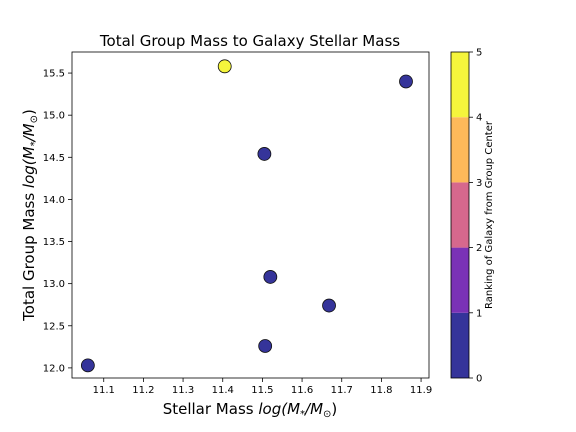 Image resolution: width=576 pixels, height=432 pixels. What do you see at coordinates (489, 214) in the screenshot?
I see `colorbar-label: Ranking of Galaxy from Group Center` at bounding box center [489, 214].